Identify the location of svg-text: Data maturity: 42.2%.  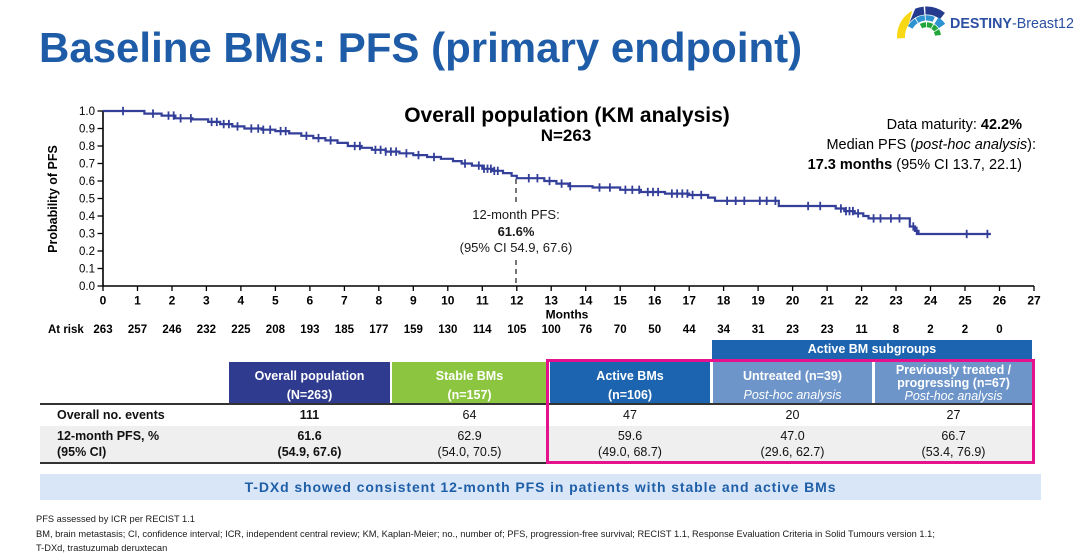
(955, 125).